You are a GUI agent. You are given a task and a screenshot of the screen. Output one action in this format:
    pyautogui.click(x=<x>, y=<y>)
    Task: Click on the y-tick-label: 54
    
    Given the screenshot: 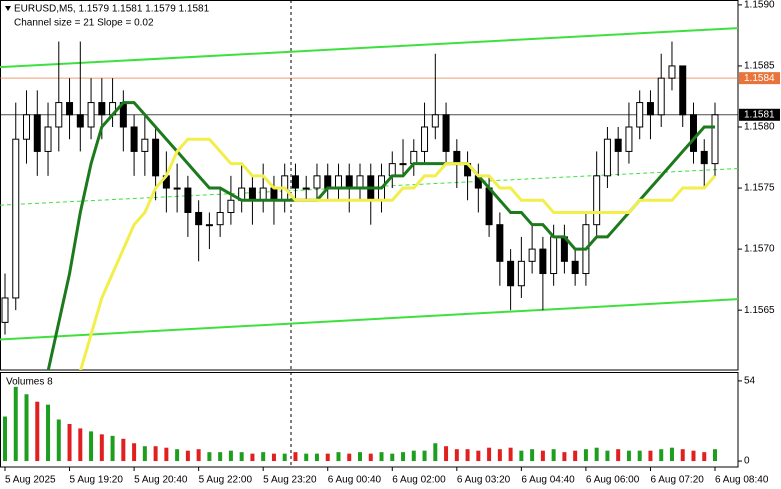 What is the action you would take?
    pyautogui.click(x=750, y=381)
    